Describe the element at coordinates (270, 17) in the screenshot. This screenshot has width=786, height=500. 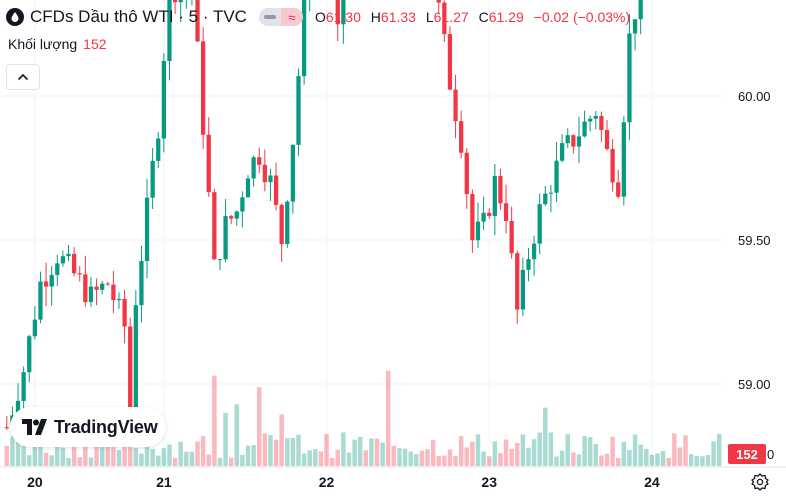
I see `hide-icon` at that location.